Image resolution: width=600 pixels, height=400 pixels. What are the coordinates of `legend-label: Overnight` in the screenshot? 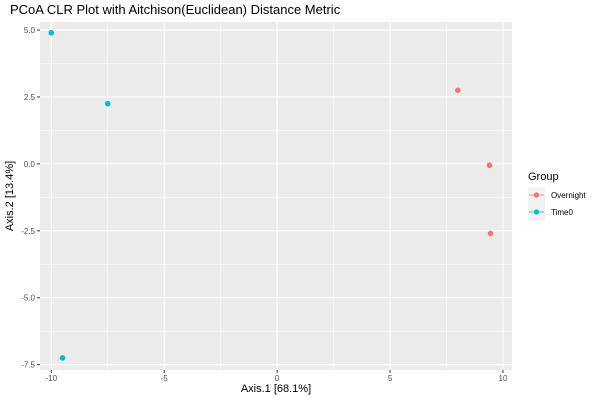 It's located at (568, 195).